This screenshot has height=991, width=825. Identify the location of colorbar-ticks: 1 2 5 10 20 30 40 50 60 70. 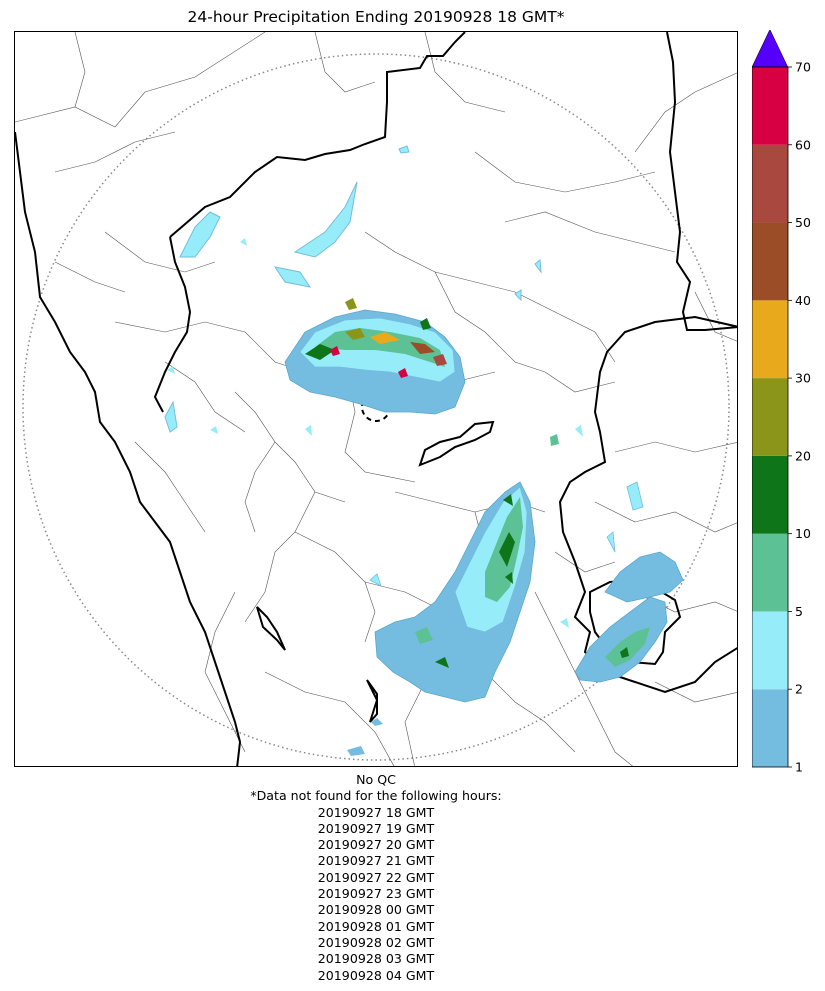
(799, 417).